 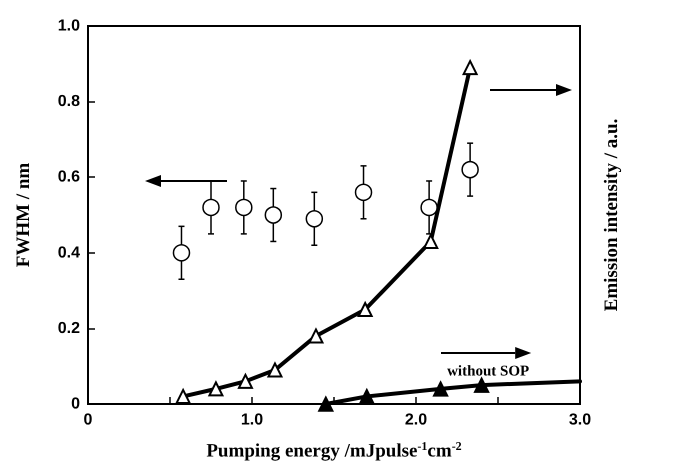 What do you see at coordinates (75, 404) in the screenshot?
I see `y-tick-label: 0` at bounding box center [75, 404].